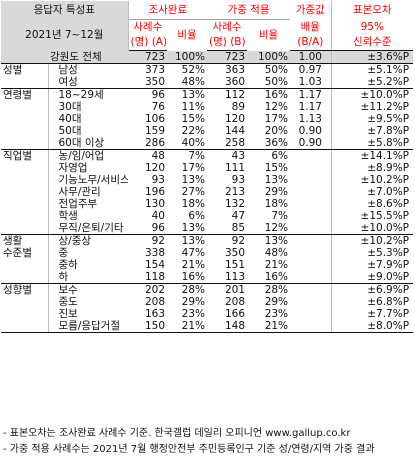 The height and width of the screenshot is (462, 415). What do you see at coordinates (372, 289) in the screenshot?
I see `error-margin: ±6.9%P` at bounding box center [372, 289].